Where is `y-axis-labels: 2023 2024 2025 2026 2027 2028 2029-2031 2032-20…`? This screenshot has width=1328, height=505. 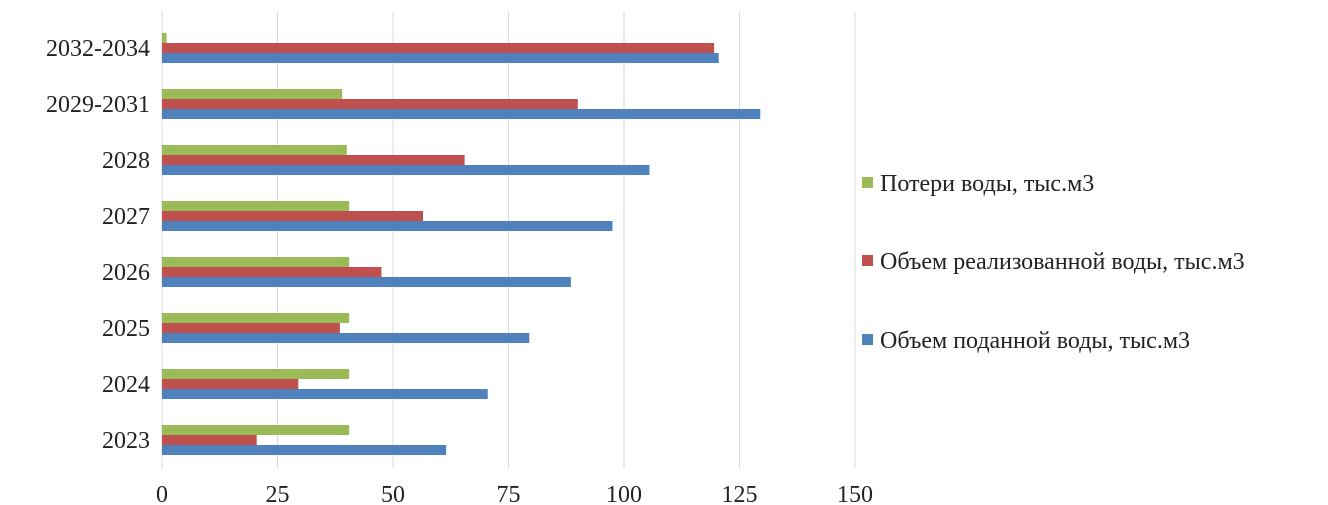
y-axis-labels: 2023 2024 2025 2026 2027 2028 2029-2031 2032-20… is located at coordinates (98, 245).